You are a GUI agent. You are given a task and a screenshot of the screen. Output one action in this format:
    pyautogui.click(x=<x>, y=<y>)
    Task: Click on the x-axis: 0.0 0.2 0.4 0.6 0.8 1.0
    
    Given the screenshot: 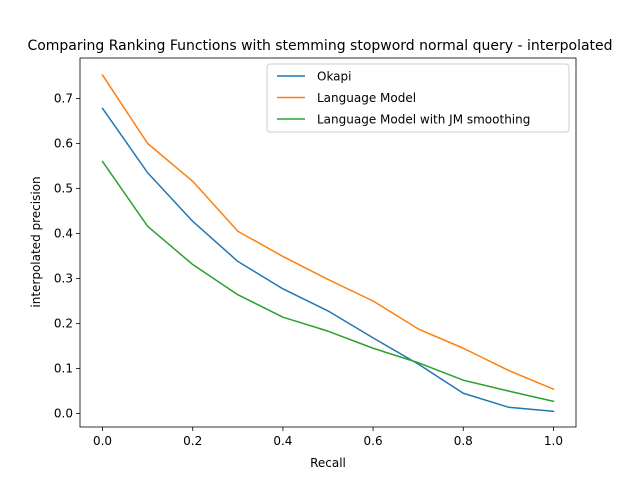 What is the action you would take?
    pyautogui.click(x=328, y=437)
    